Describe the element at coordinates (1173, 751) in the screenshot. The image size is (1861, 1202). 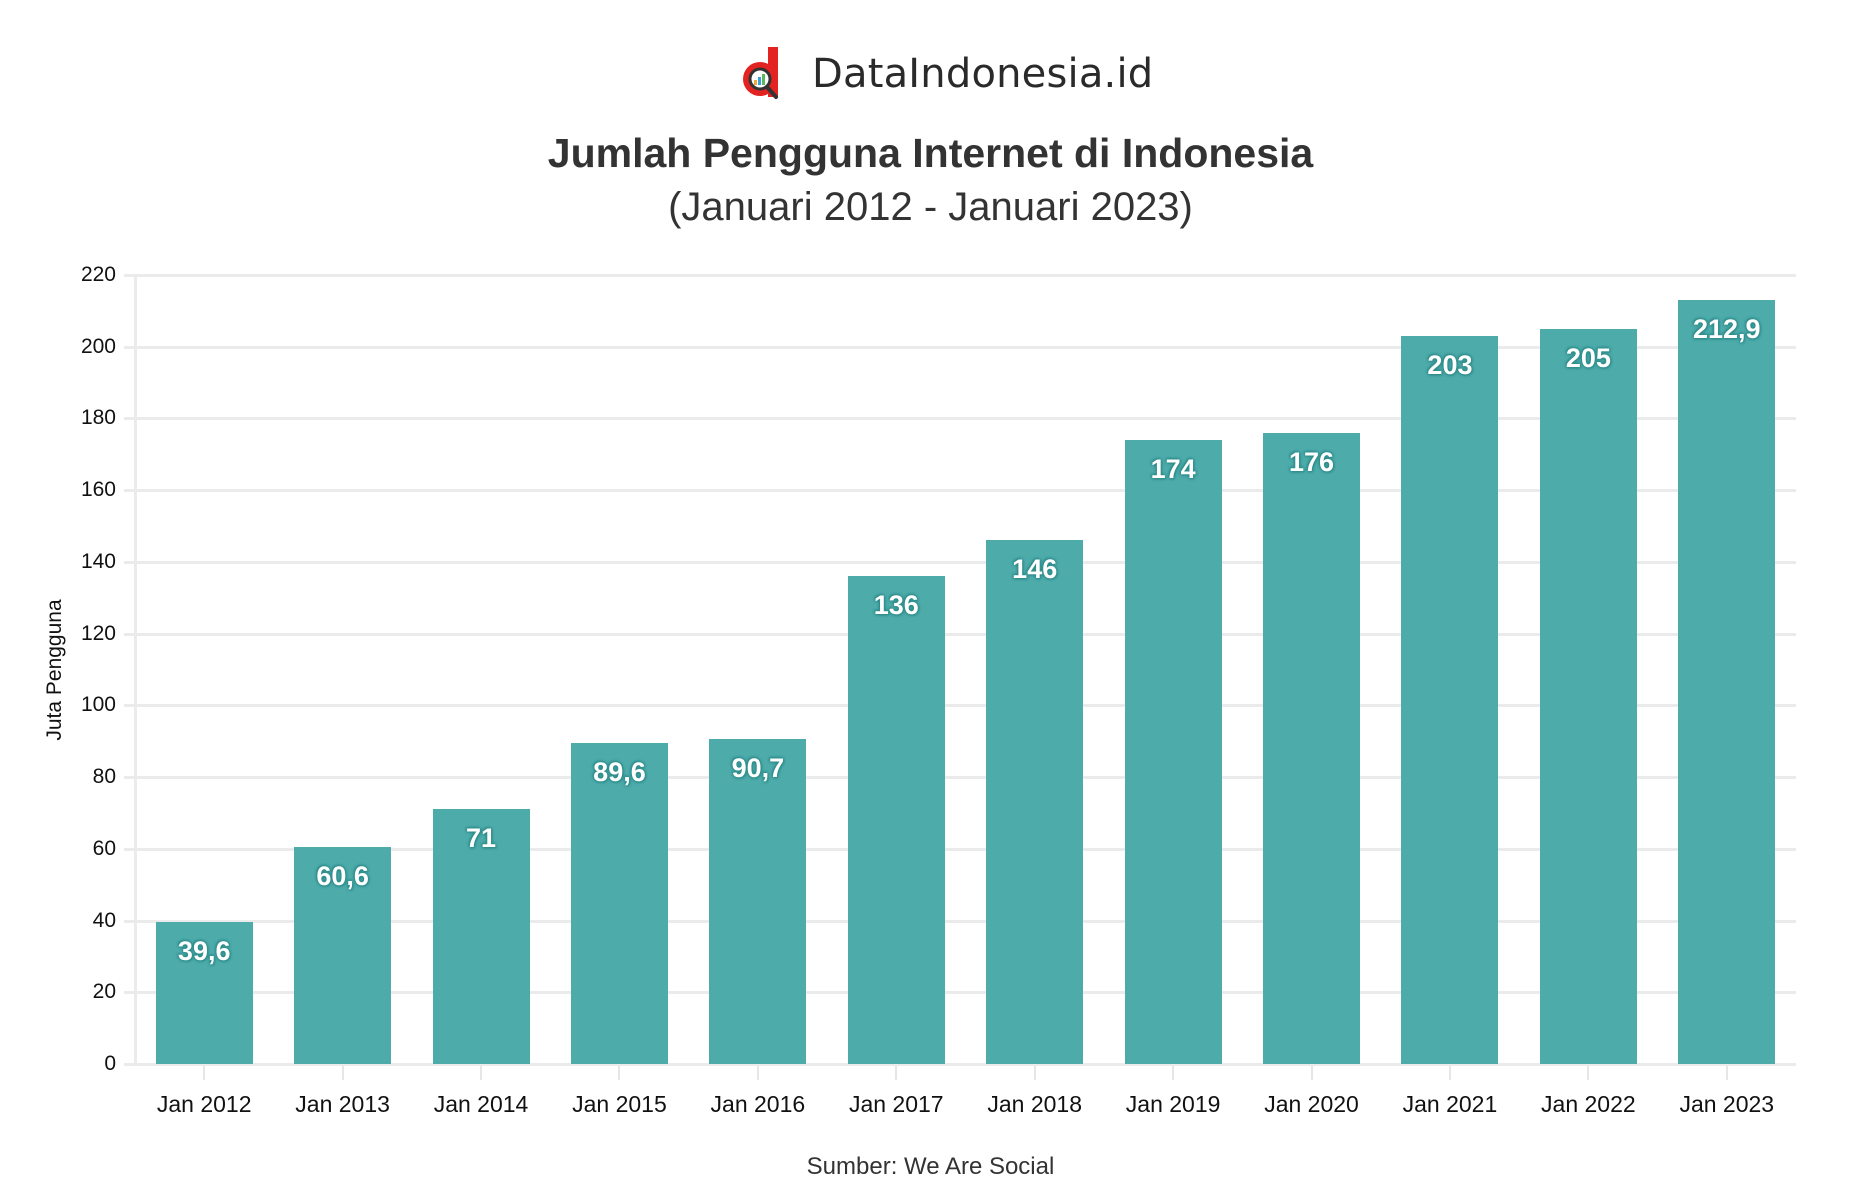
I see `bar: 174` at that location.